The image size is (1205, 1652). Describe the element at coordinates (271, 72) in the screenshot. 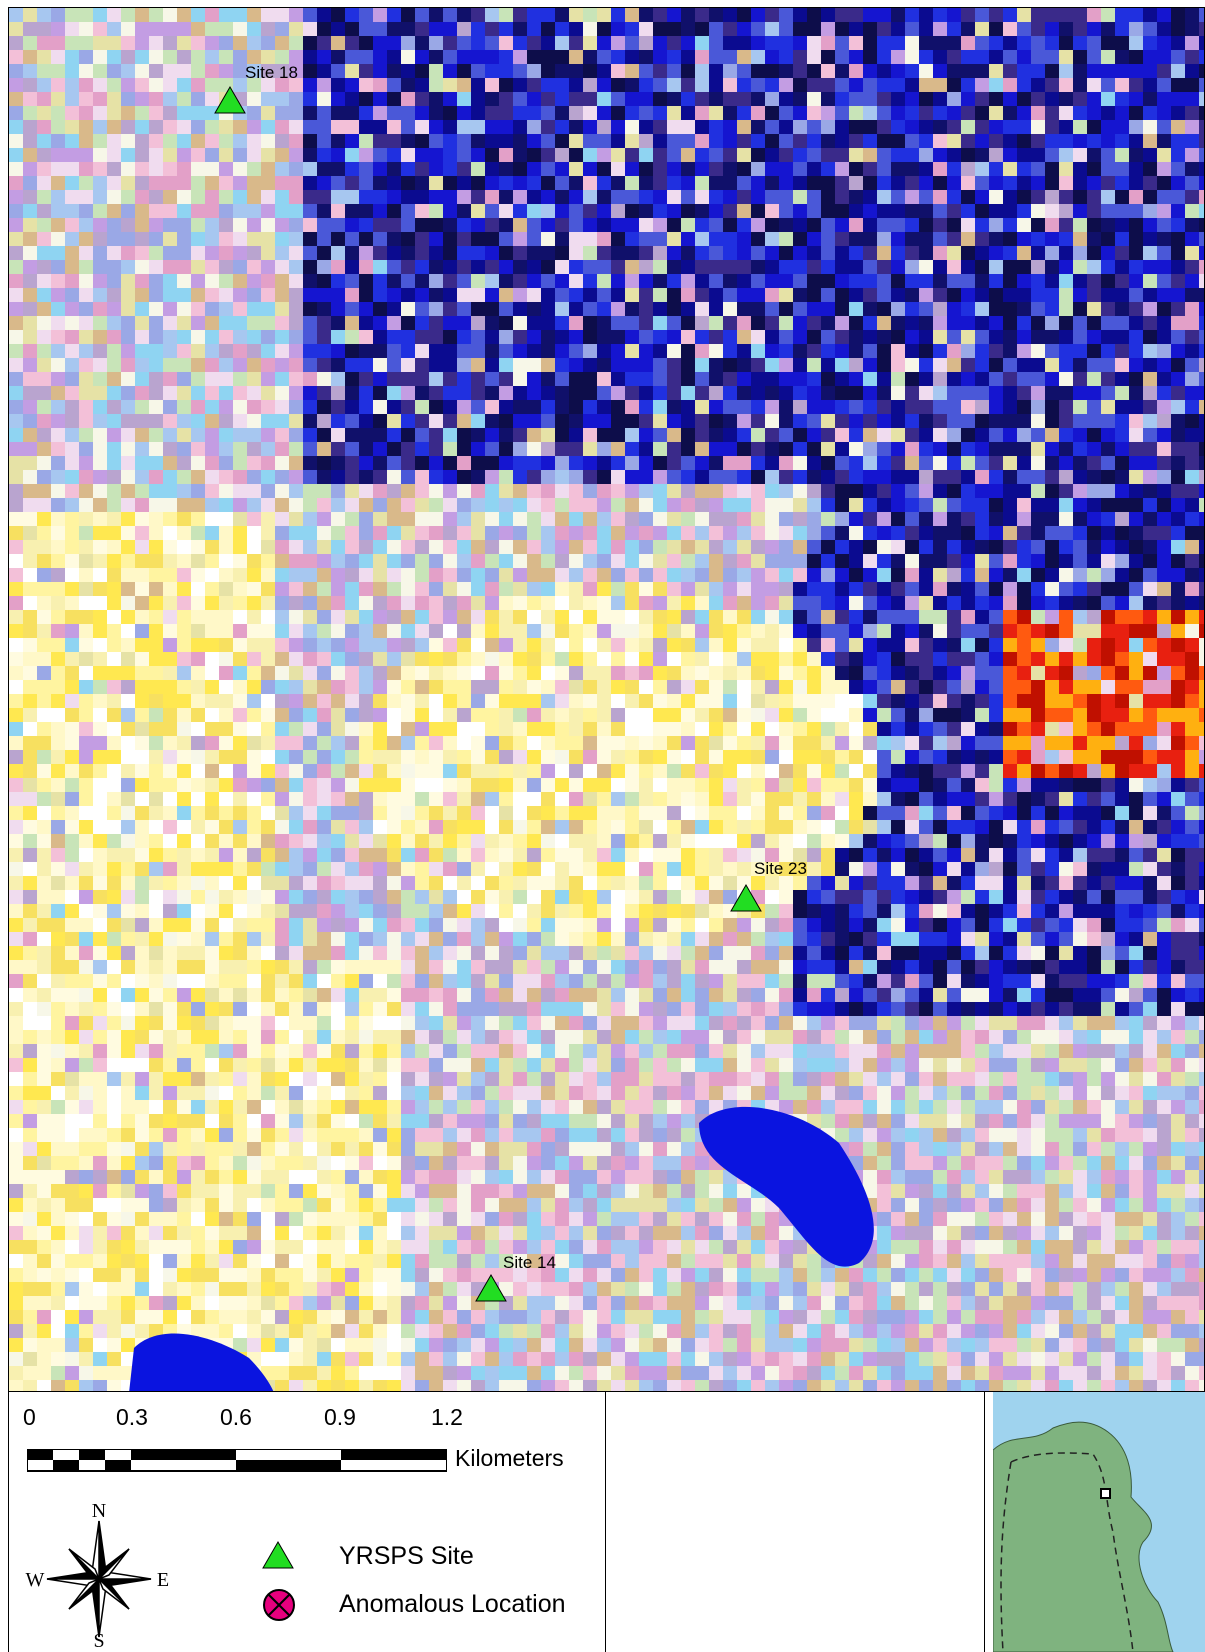

I see `site-label-18: Site 18` at that location.